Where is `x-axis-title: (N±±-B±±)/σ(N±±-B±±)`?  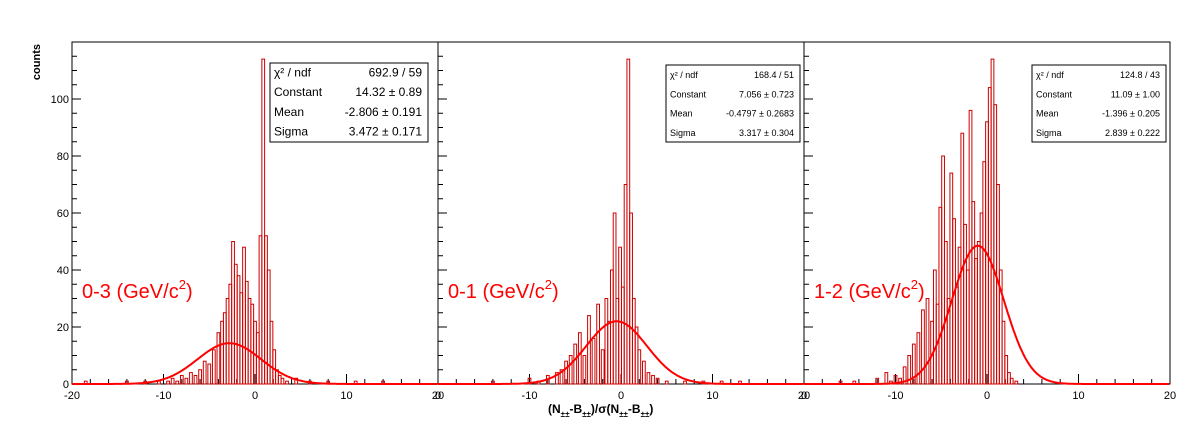 x-axis-title: (N±±-B±±)/σ(N±±-B±±) is located at coordinates (600, 410).